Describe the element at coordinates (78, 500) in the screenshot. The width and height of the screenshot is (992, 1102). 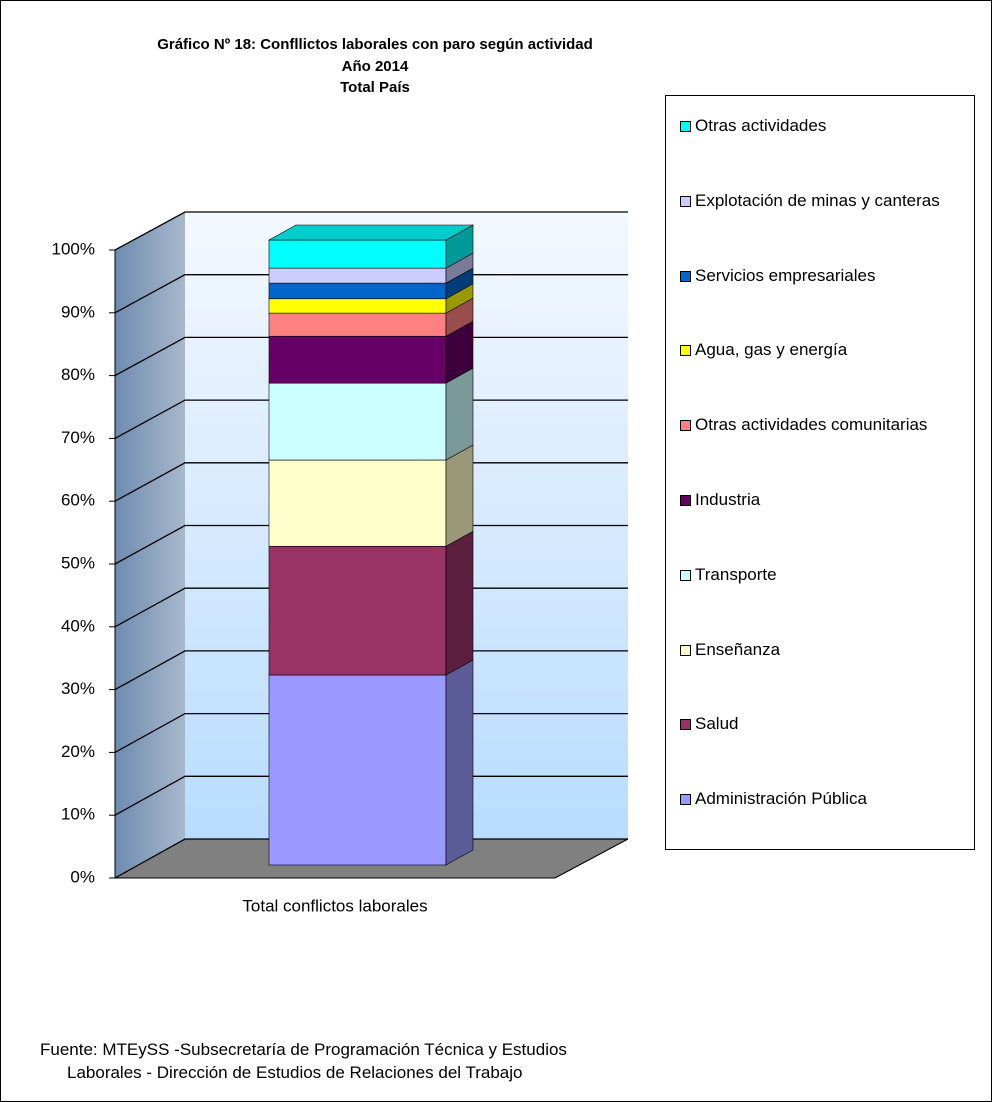
I see `y-tick-label: 60%` at that location.